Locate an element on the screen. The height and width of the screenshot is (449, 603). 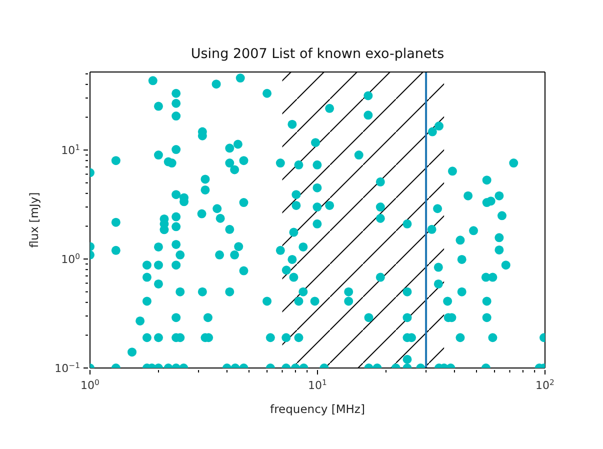
x-tick-label: 10$^{0}$ is located at coordinates (90, 385).